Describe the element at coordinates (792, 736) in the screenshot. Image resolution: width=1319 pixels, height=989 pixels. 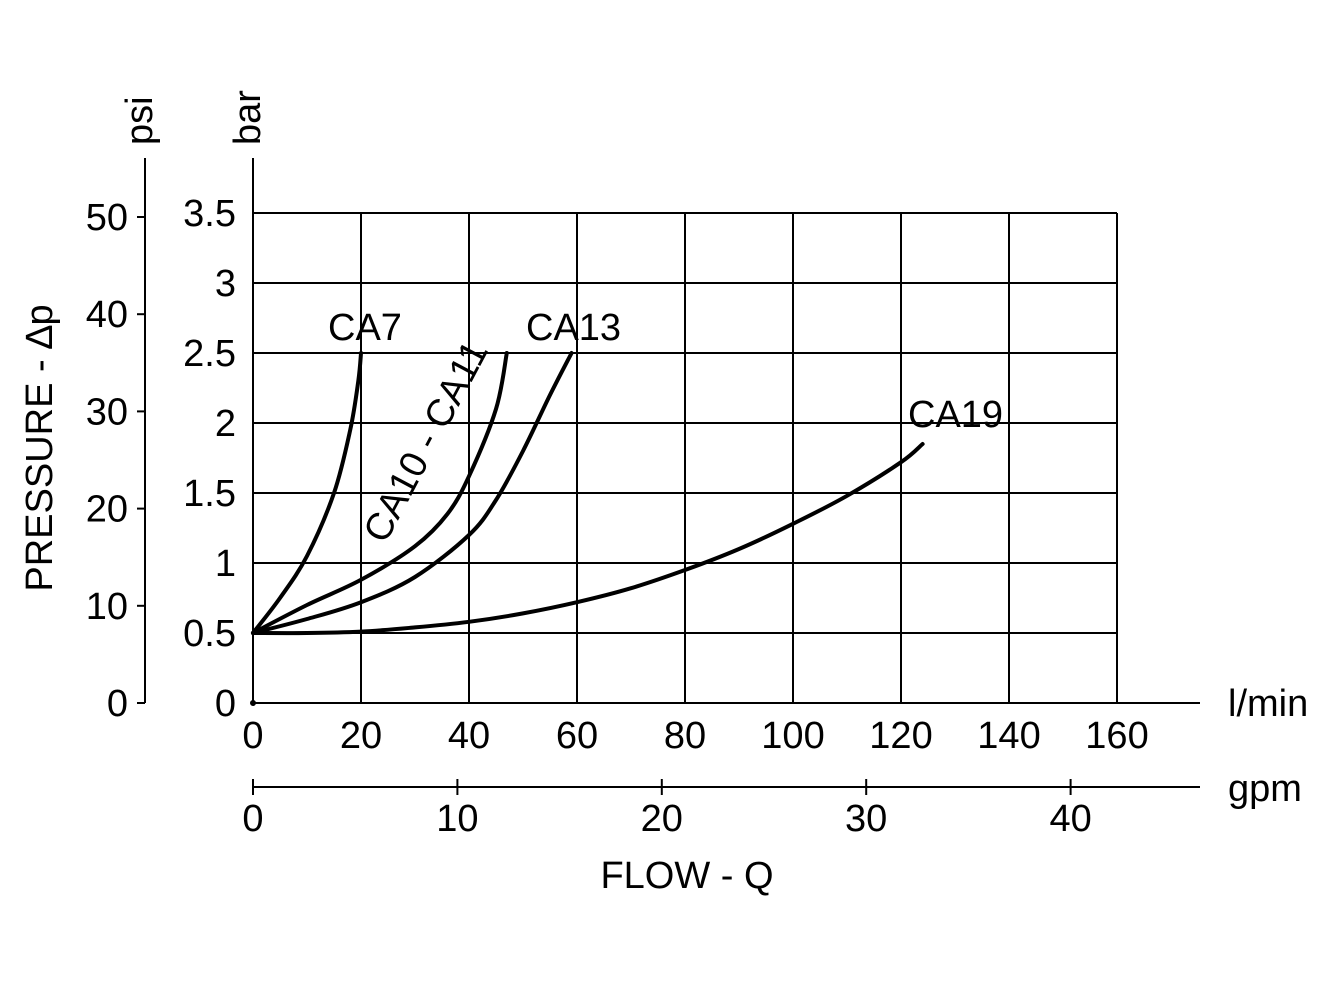
I see `lmin-tick-label: 100` at that location.